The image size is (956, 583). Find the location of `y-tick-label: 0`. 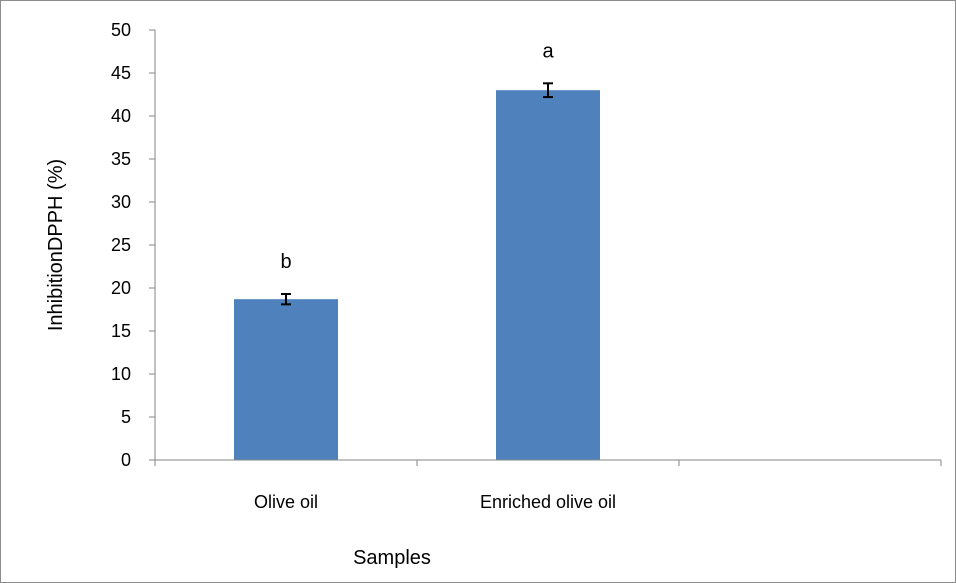

y-tick-label: 0 is located at coordinates (126, 460).